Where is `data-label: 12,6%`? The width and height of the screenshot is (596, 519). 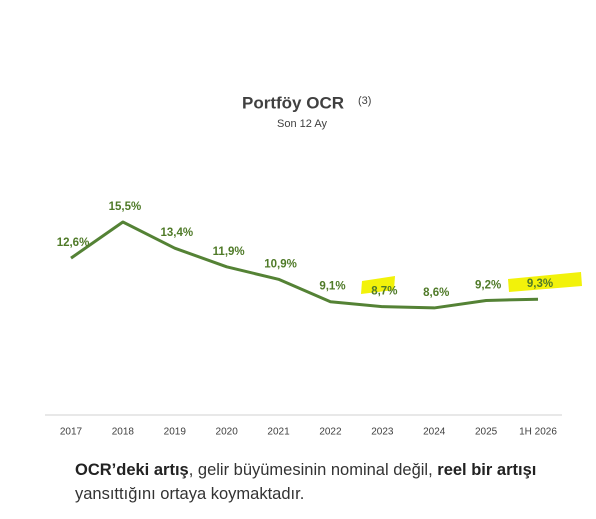
data-label: 12,6% is located at coordinates (73, 243).